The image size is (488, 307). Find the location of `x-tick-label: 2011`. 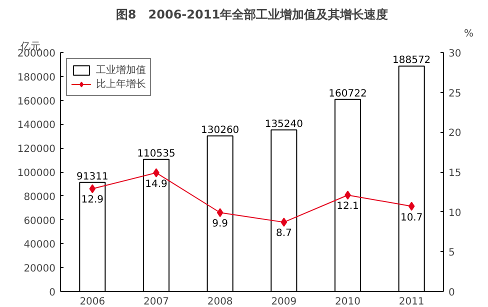

x-tick-label: 2011 is located at coordinates (411, 301).